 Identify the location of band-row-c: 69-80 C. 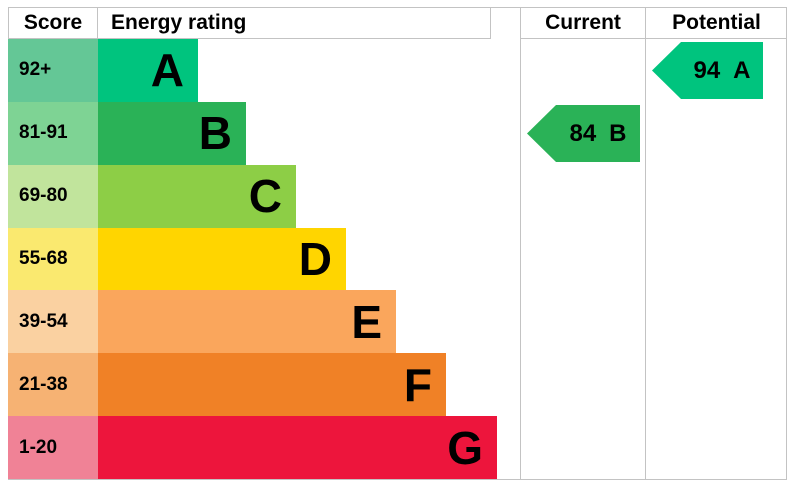
(397, 196).